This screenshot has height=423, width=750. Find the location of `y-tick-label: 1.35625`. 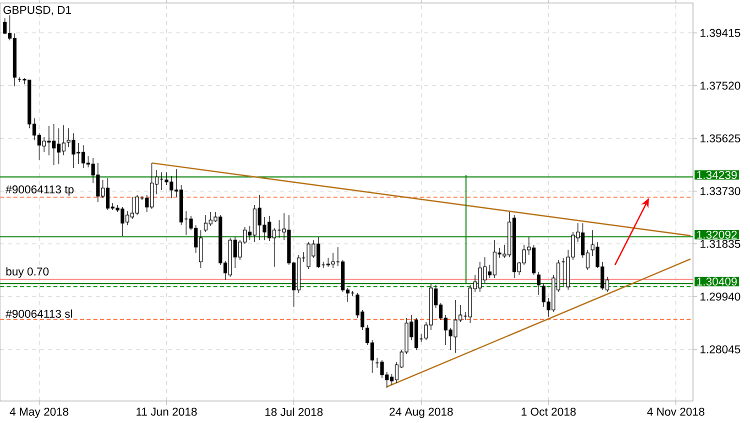

y-tick-label: 1.35625 is located at coordinates (720, 138).